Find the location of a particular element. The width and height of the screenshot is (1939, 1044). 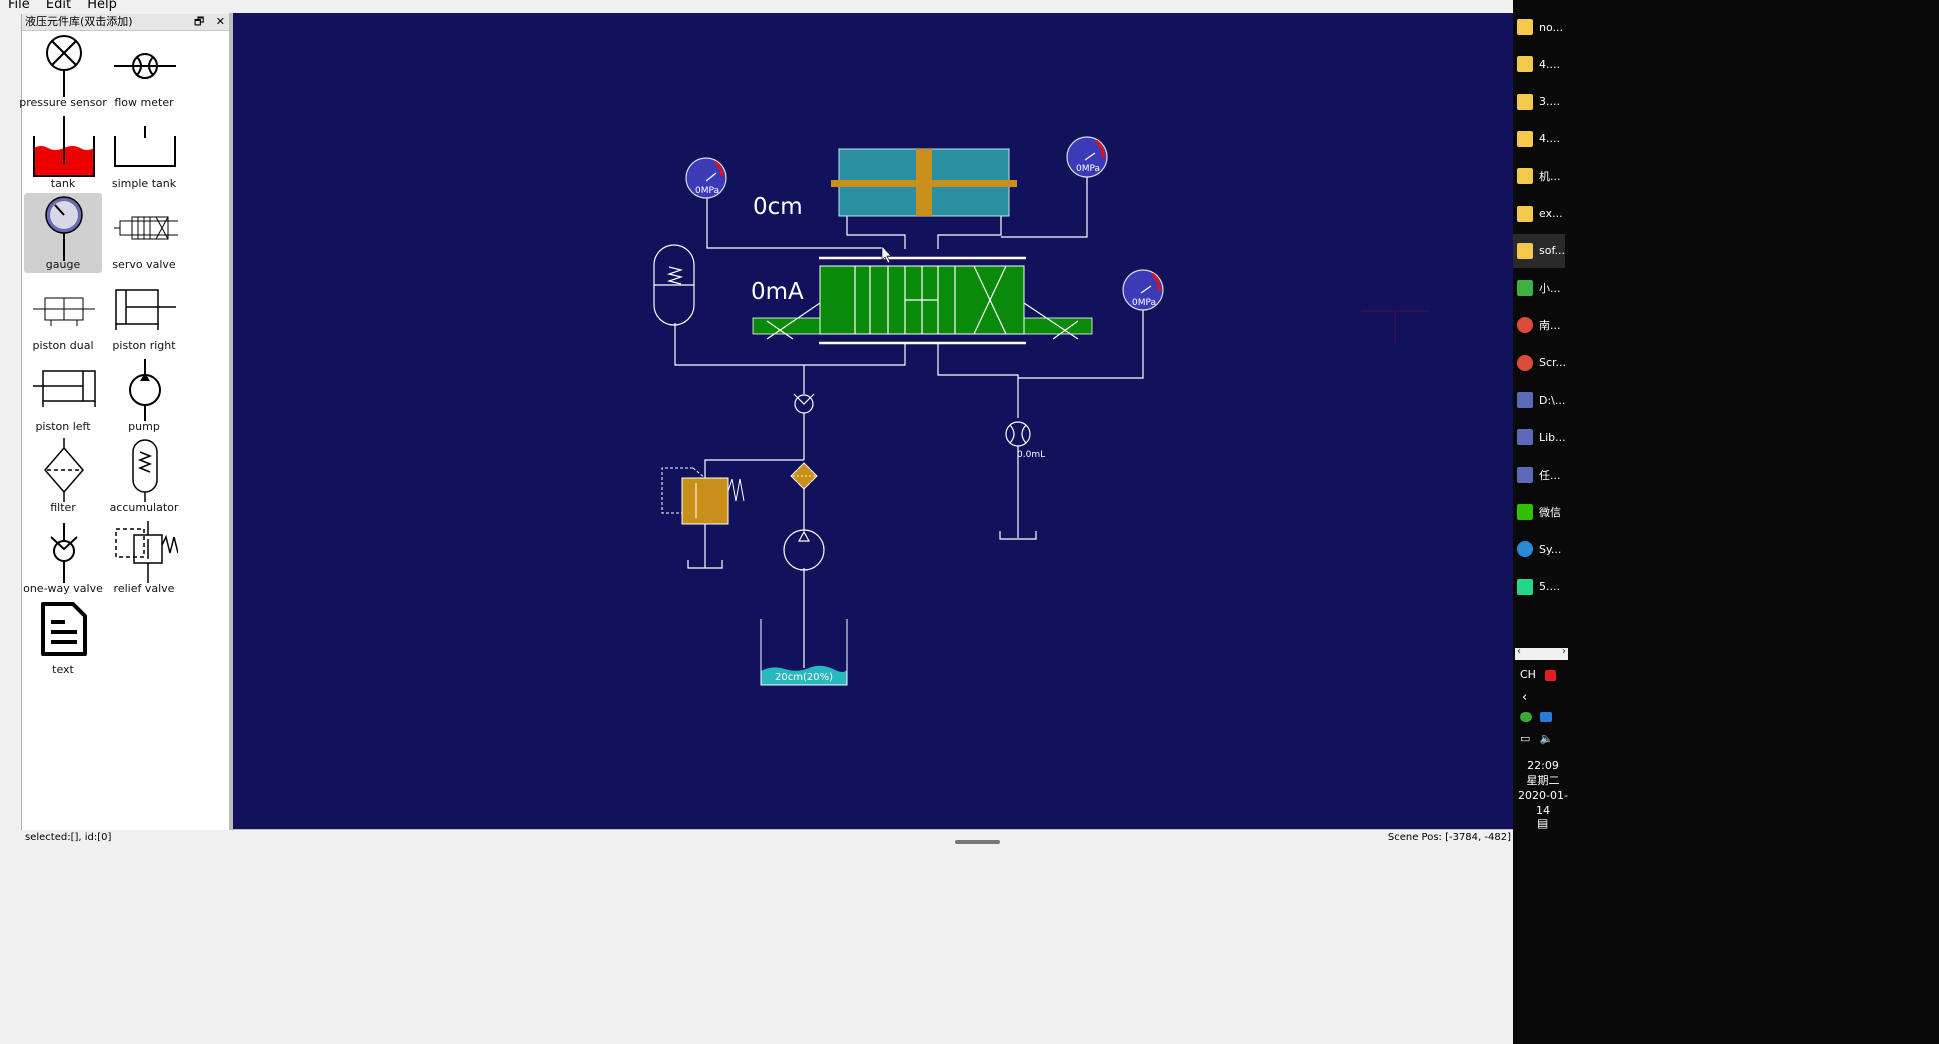

volume-tray-icon: 🔈 is located at coordinates (1546, 738).